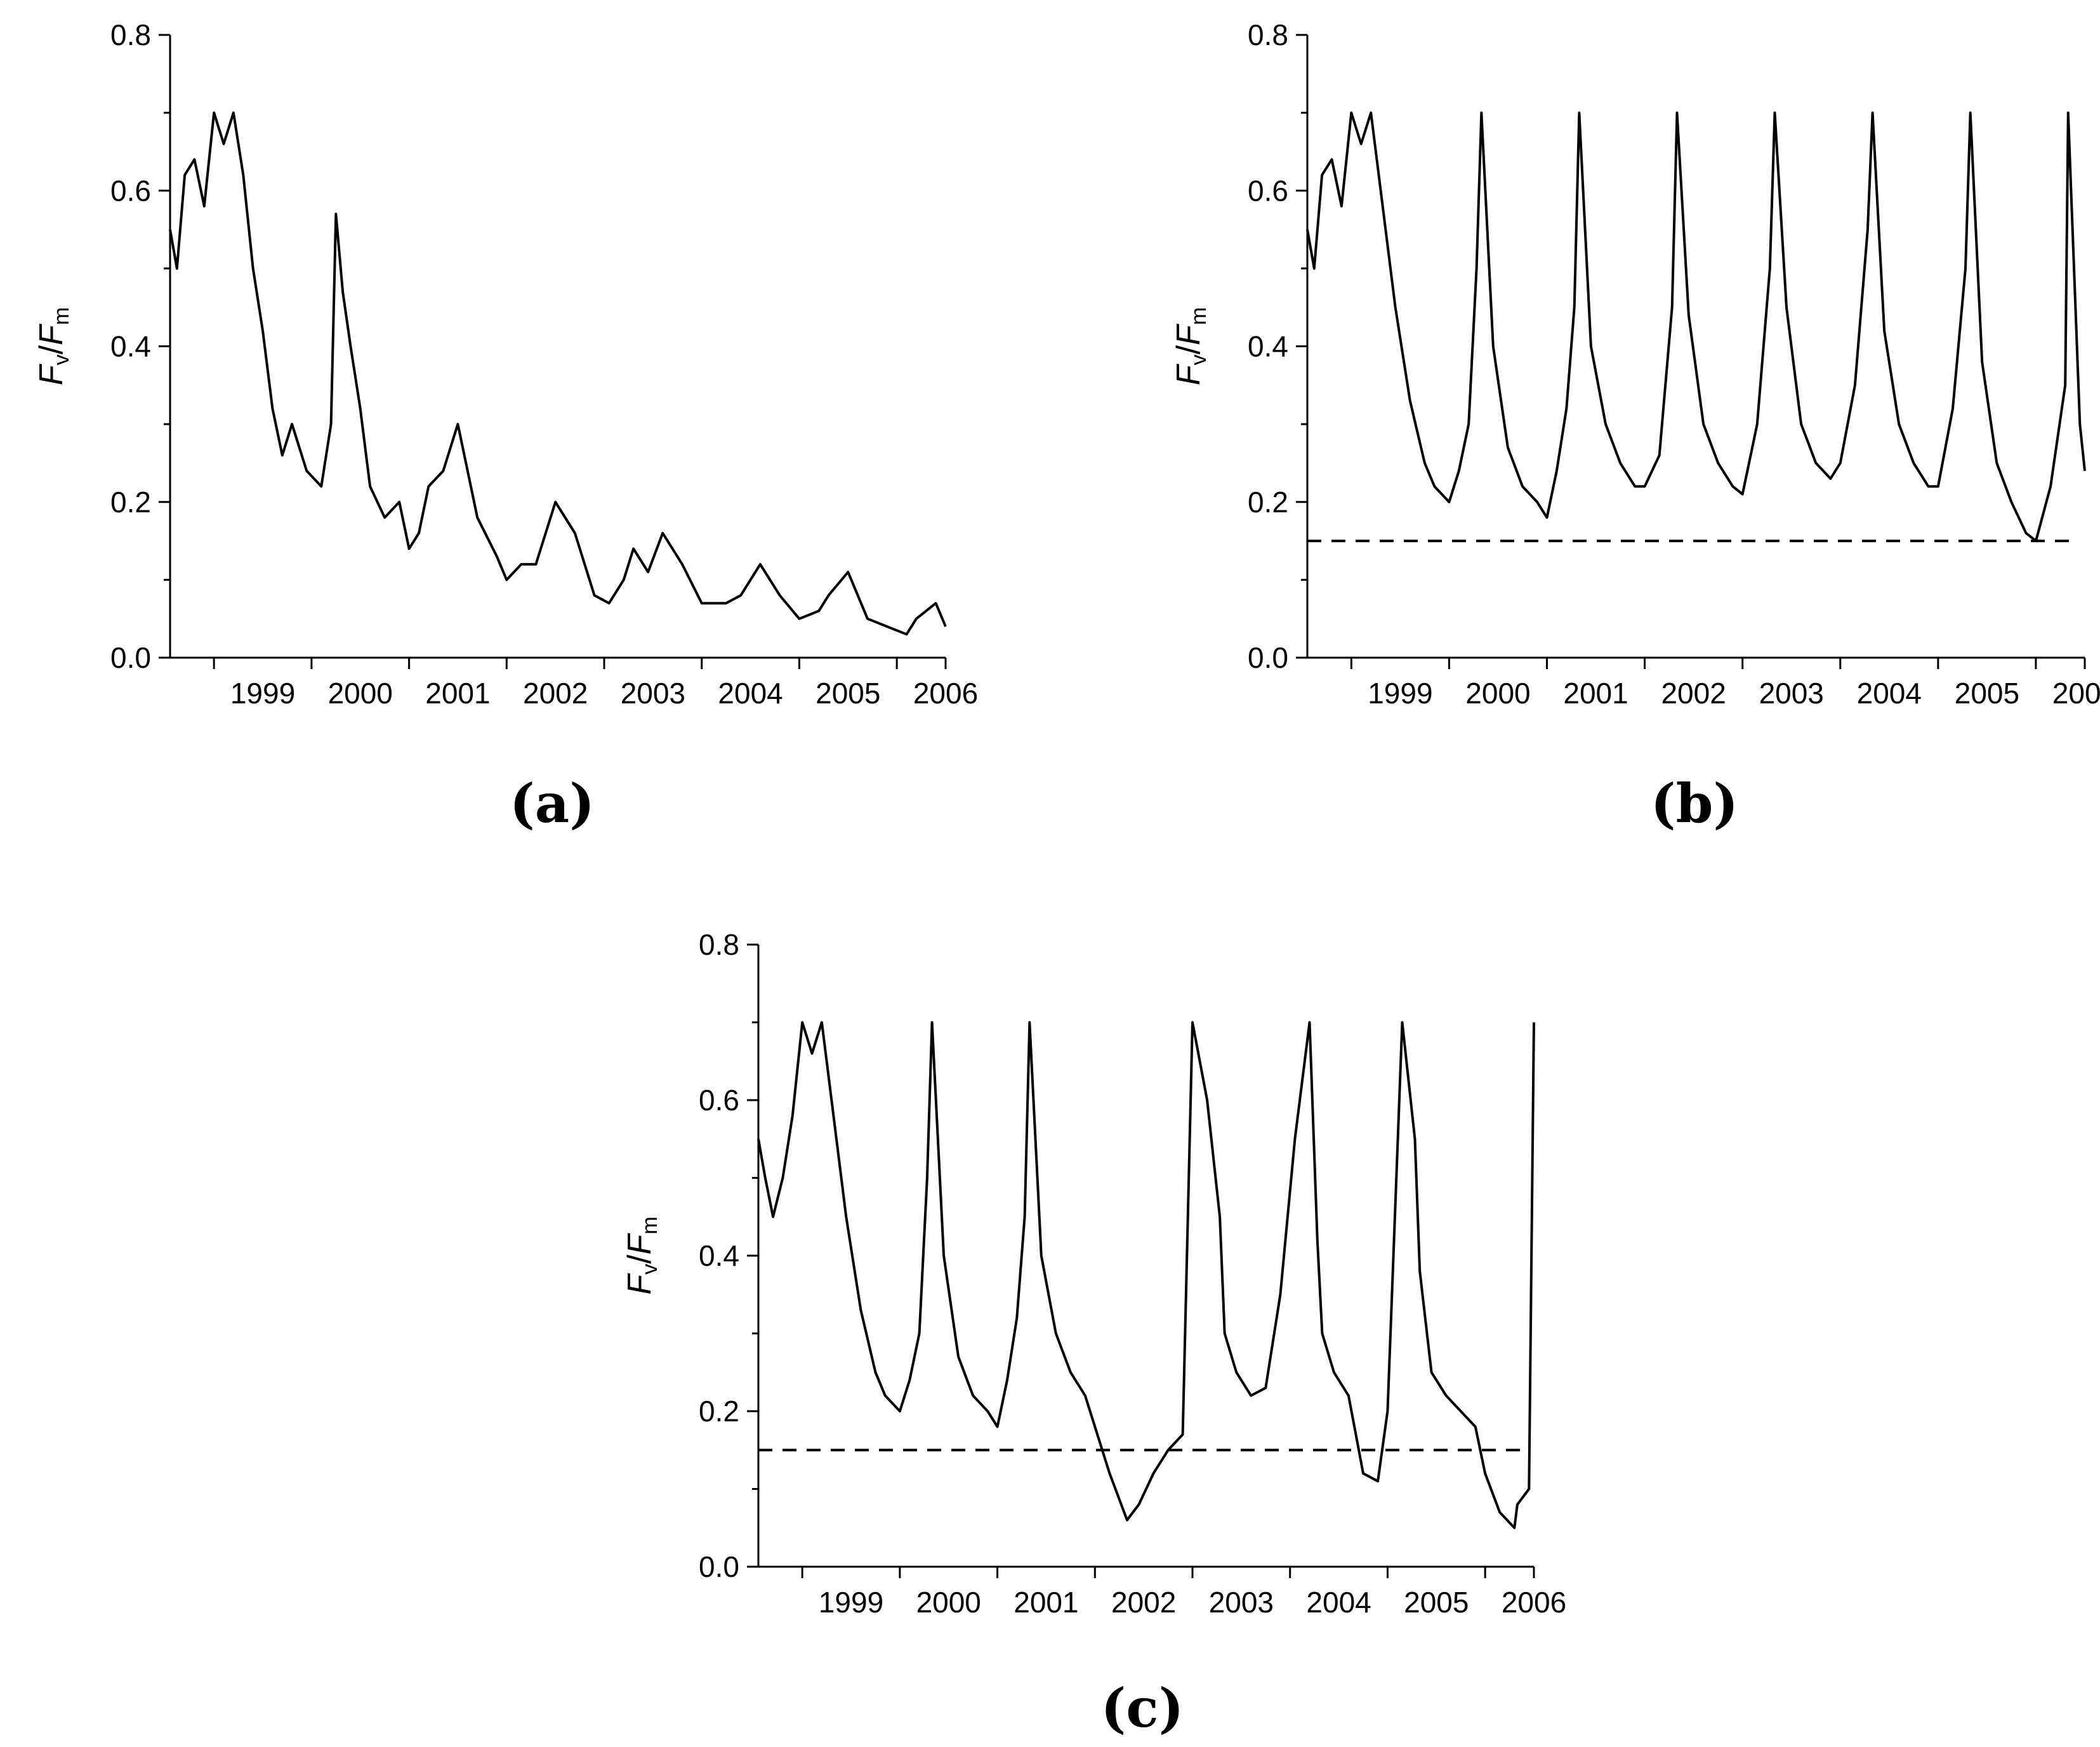 This screenshot has height=1747, width=2100. What do you see at coordinates (1694, 803) in the screenshot?
I see `panel-label-b: (b)` at bounding box center [1694, 803].